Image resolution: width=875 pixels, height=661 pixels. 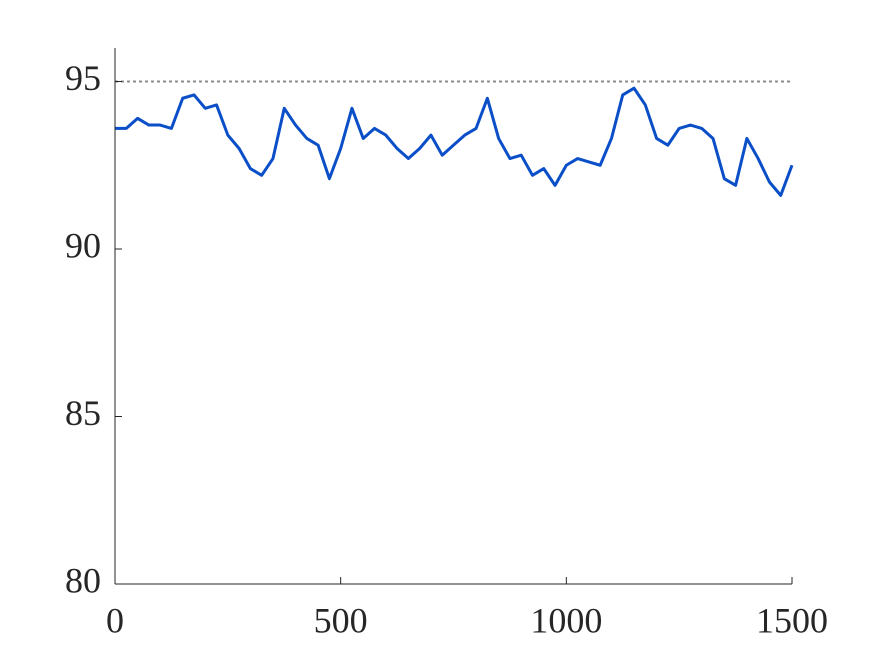 I want to click on y-tick-label: 90, so click(x=83, y=245).